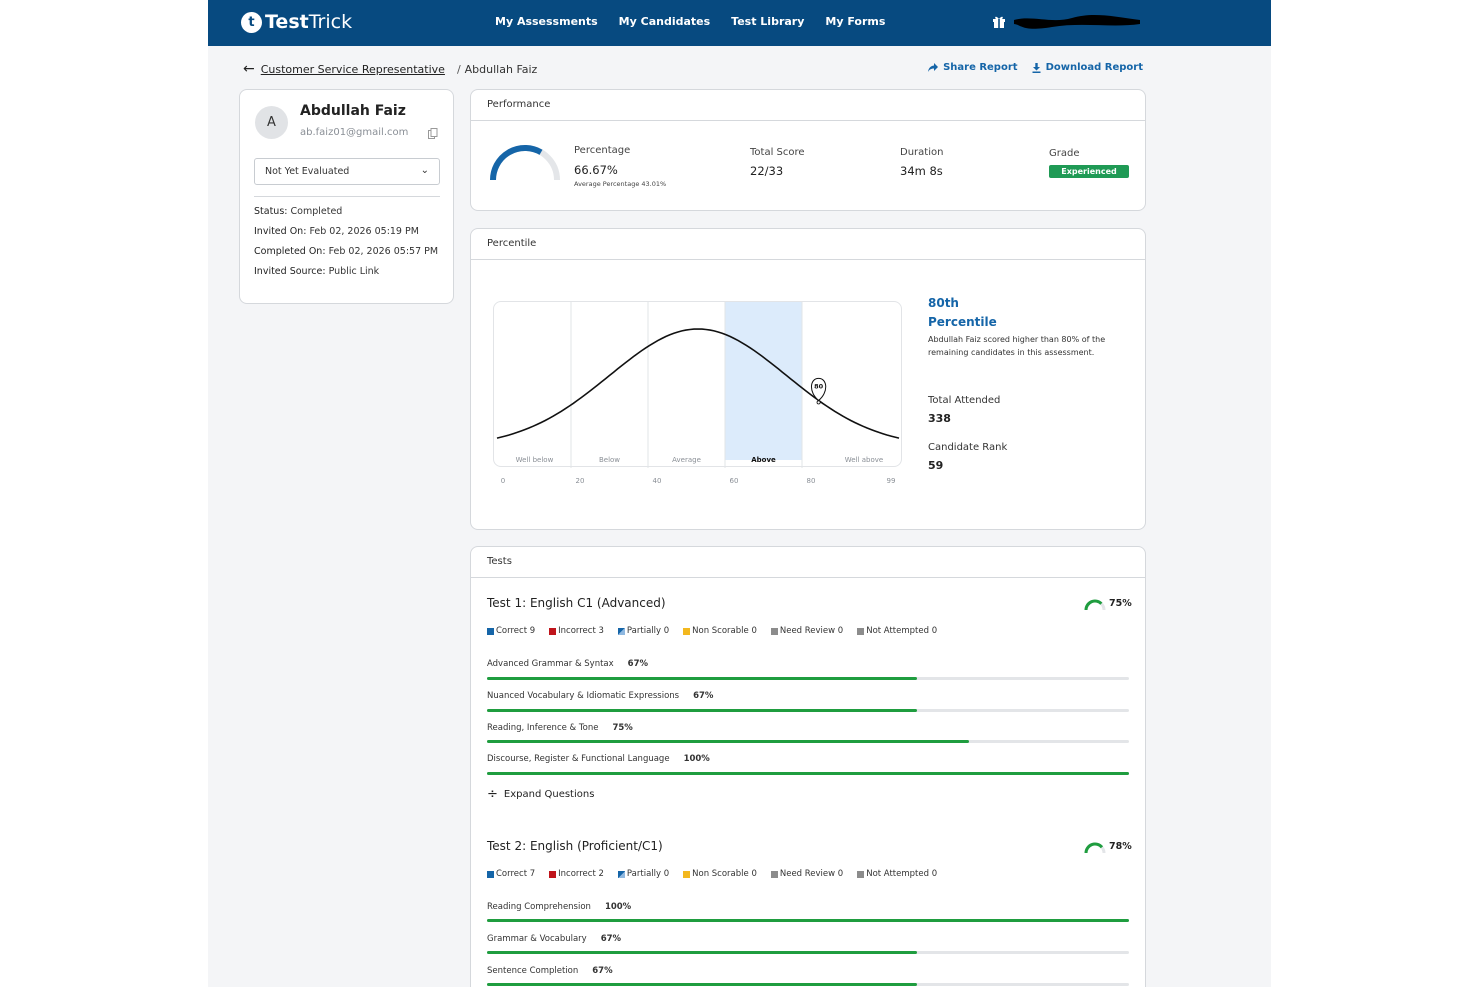  Describe the element at coordinates (921, 171) in the screenshot. I see `duration-value: 34m 8s` at that location.